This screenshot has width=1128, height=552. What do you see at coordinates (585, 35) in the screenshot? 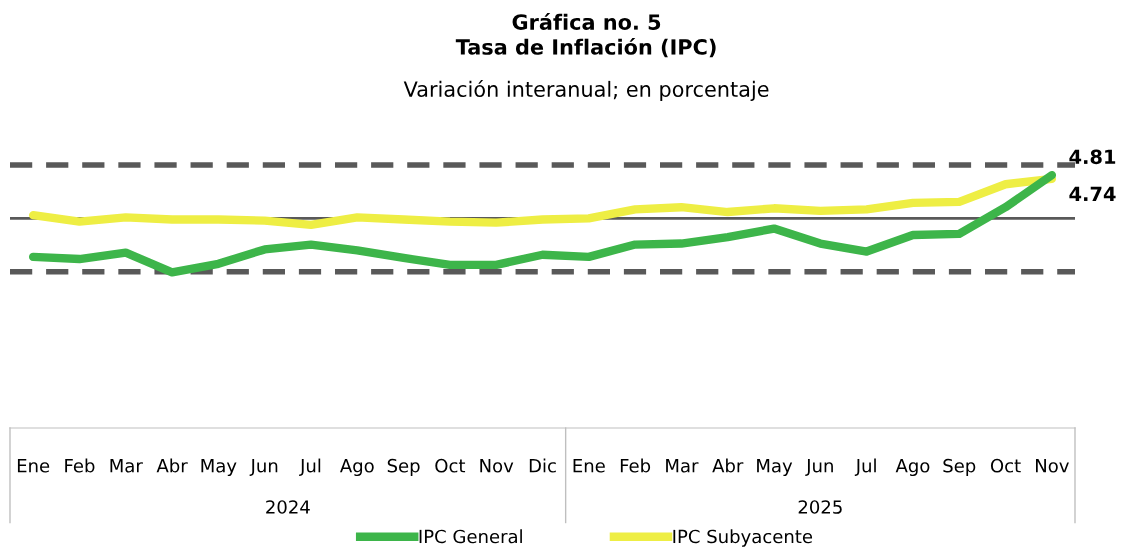
I see `chart-title: Gráfica no. 5 Tasa de Inflación (IPC)` at bounding box center [585, 35].